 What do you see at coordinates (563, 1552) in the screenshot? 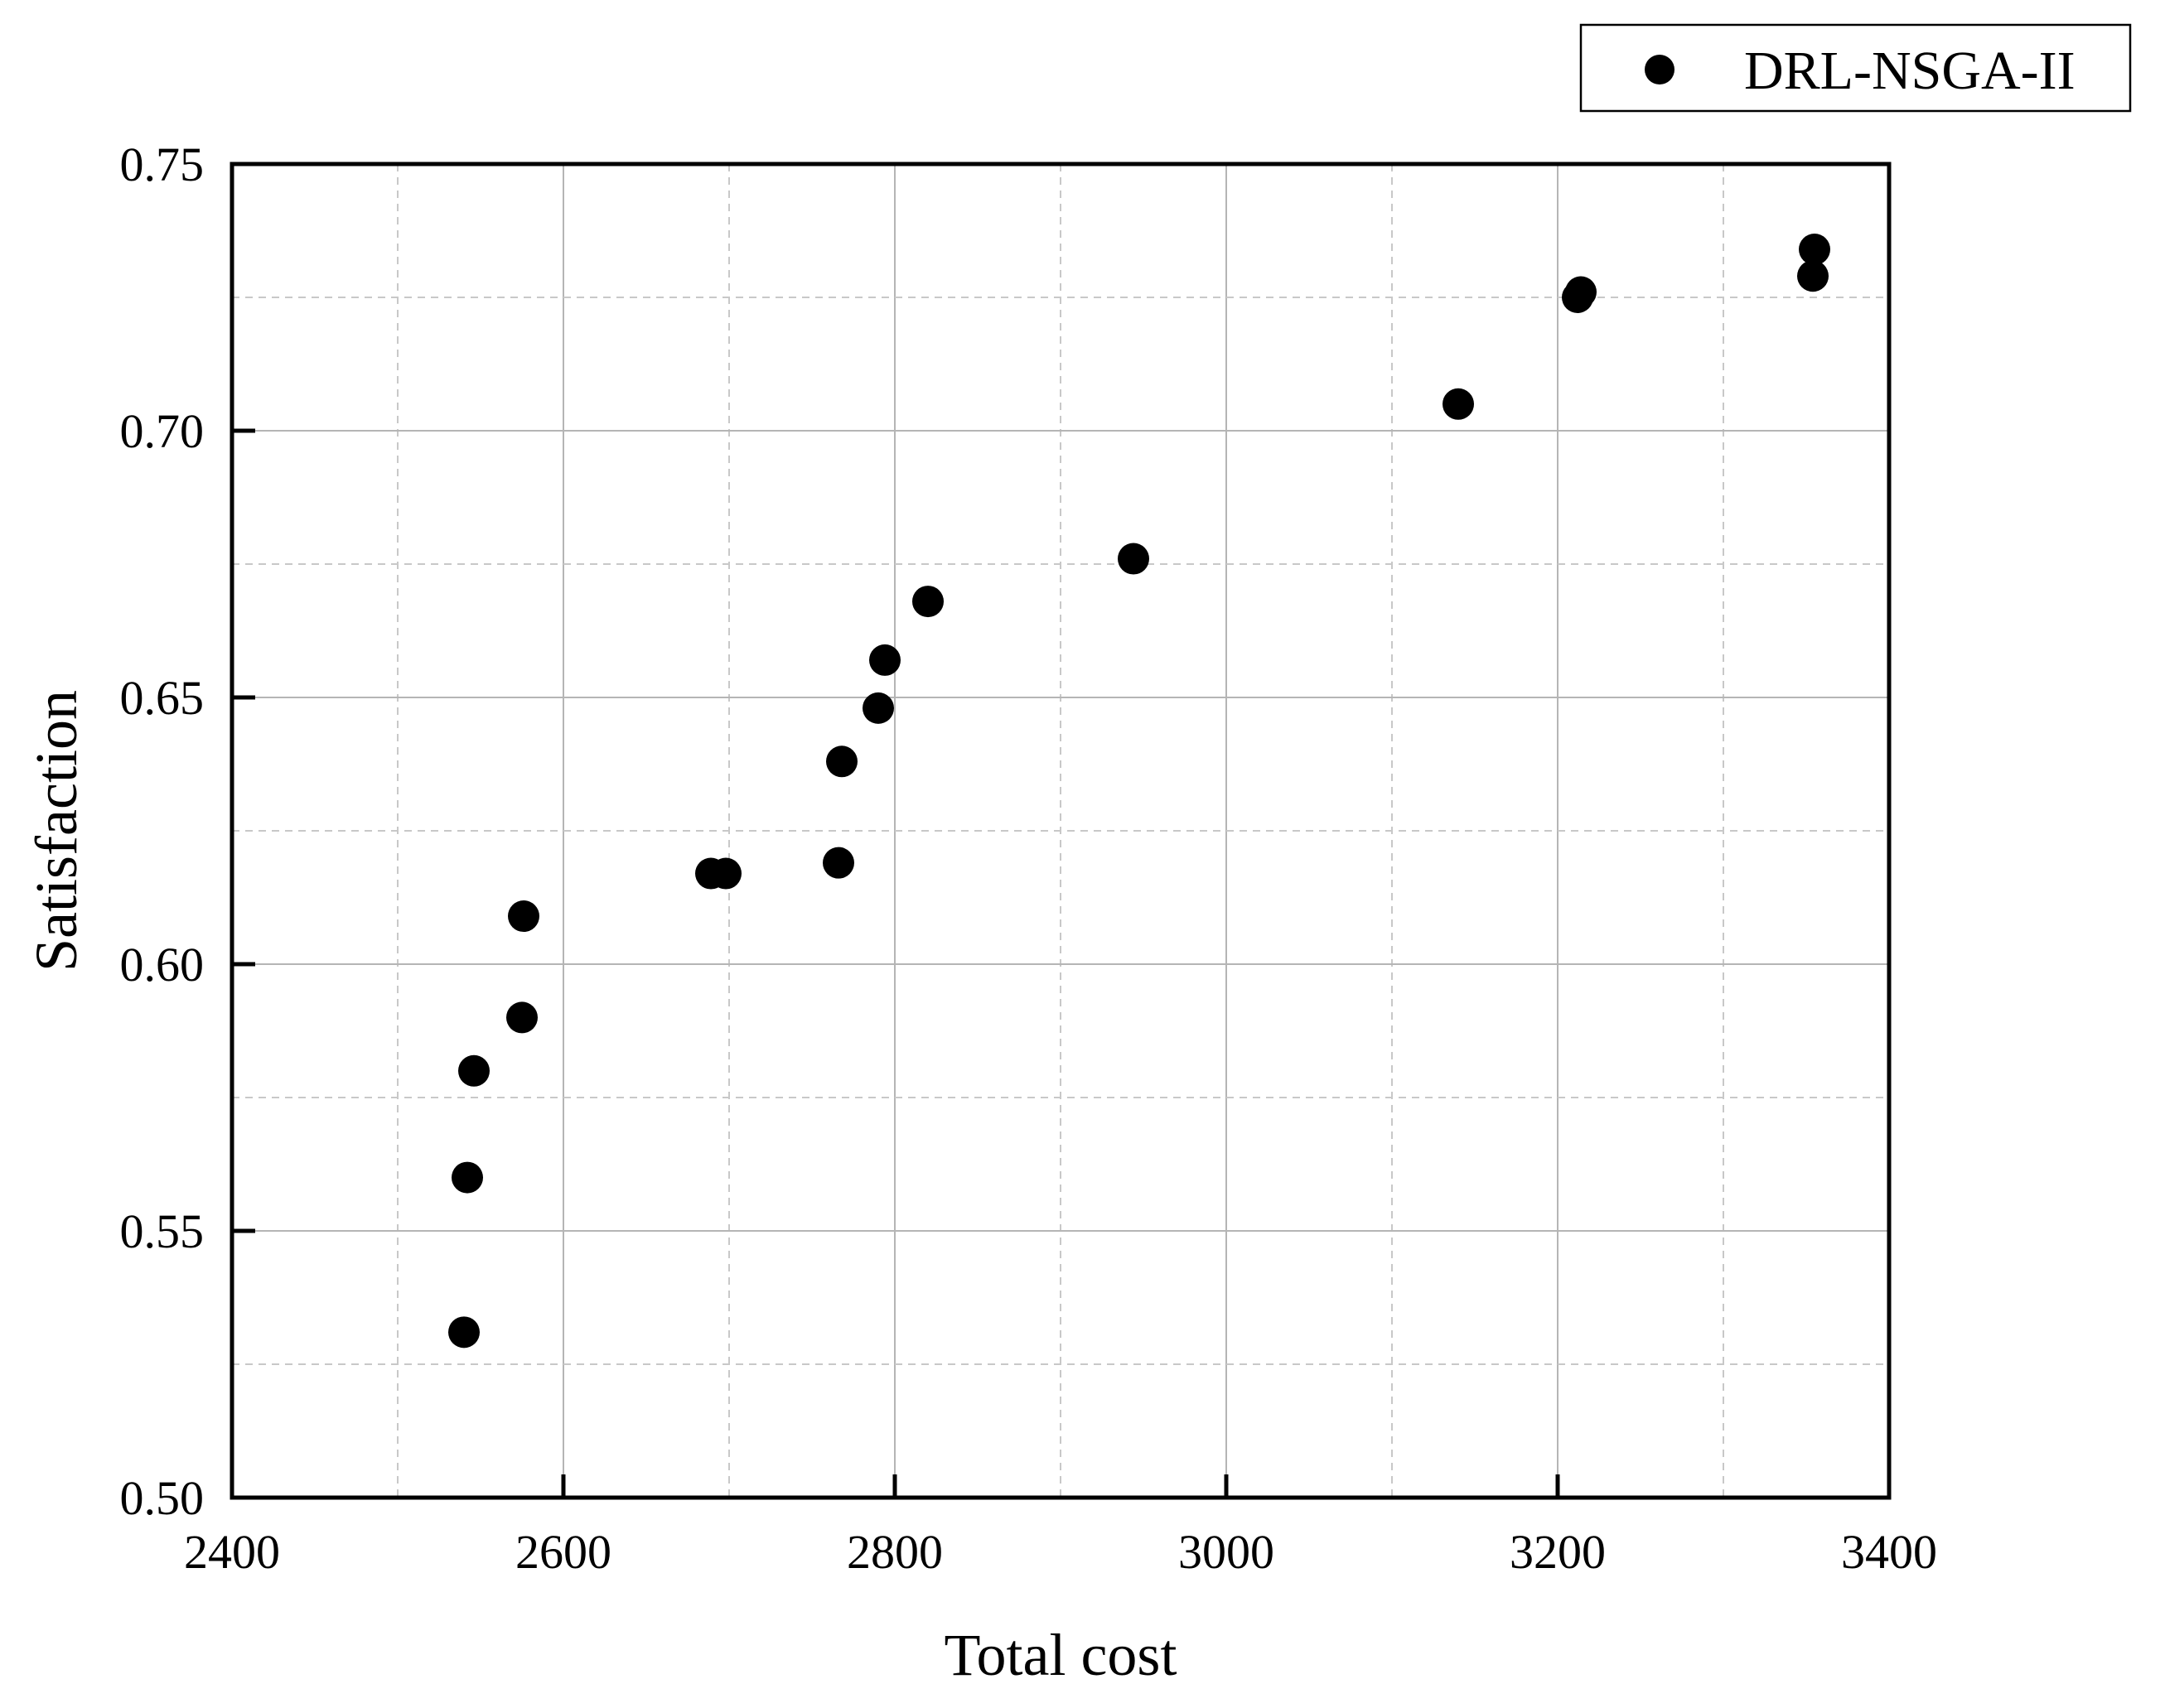
I see `x-tick-label: 2600` at bounding box center [563, 1552].